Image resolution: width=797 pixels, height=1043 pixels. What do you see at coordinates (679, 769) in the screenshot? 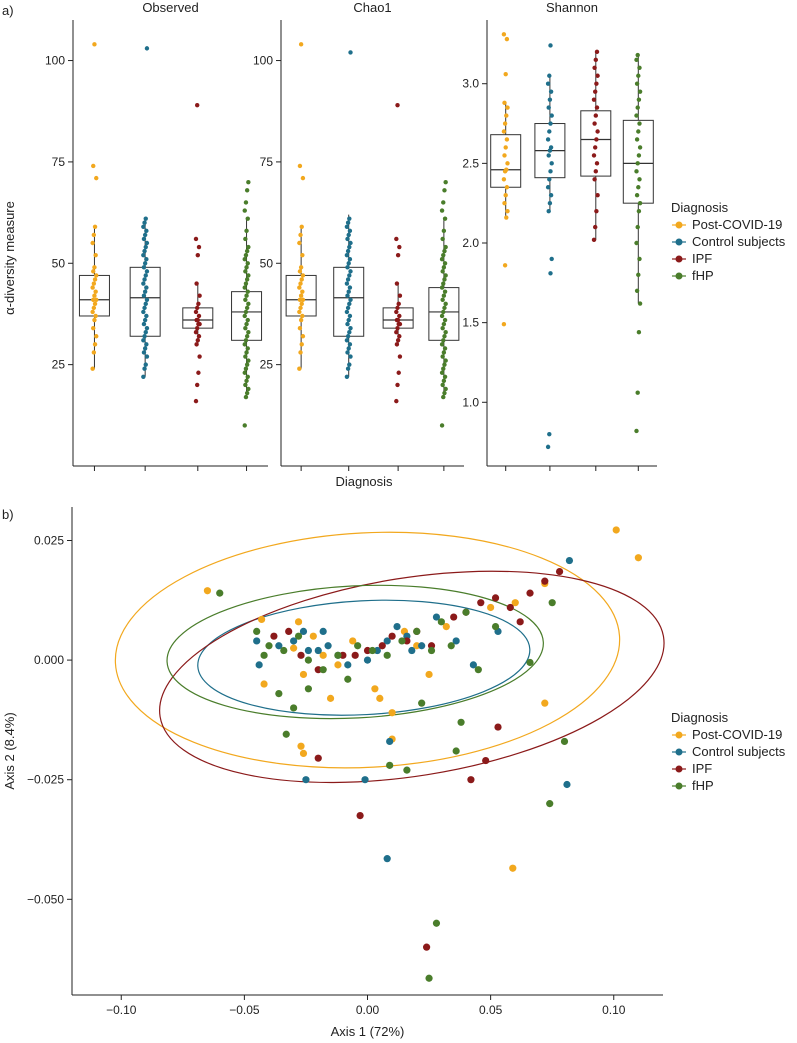
I see `legend-swatch-ipf` at bounding box center [679, 769].